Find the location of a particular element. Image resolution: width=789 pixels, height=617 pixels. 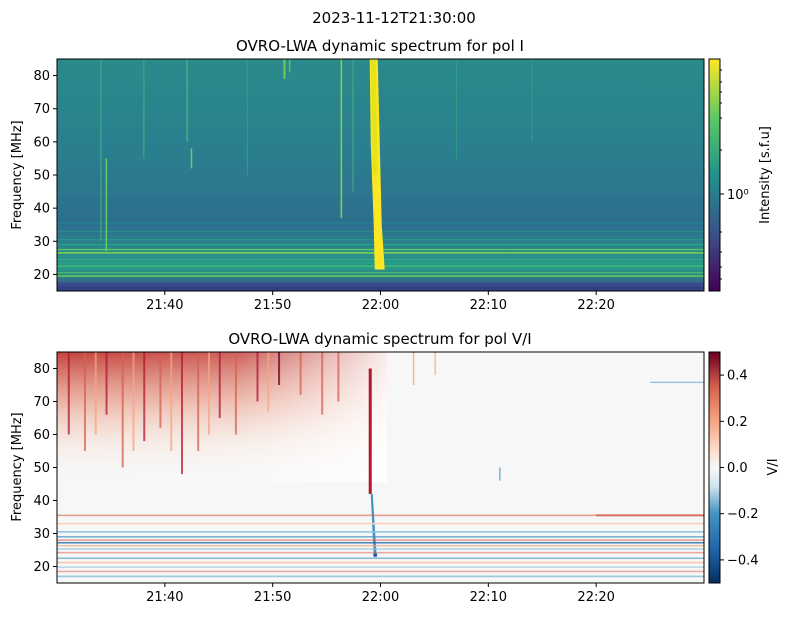

y-tick-label: 40 is located at coordinates (41, 209).